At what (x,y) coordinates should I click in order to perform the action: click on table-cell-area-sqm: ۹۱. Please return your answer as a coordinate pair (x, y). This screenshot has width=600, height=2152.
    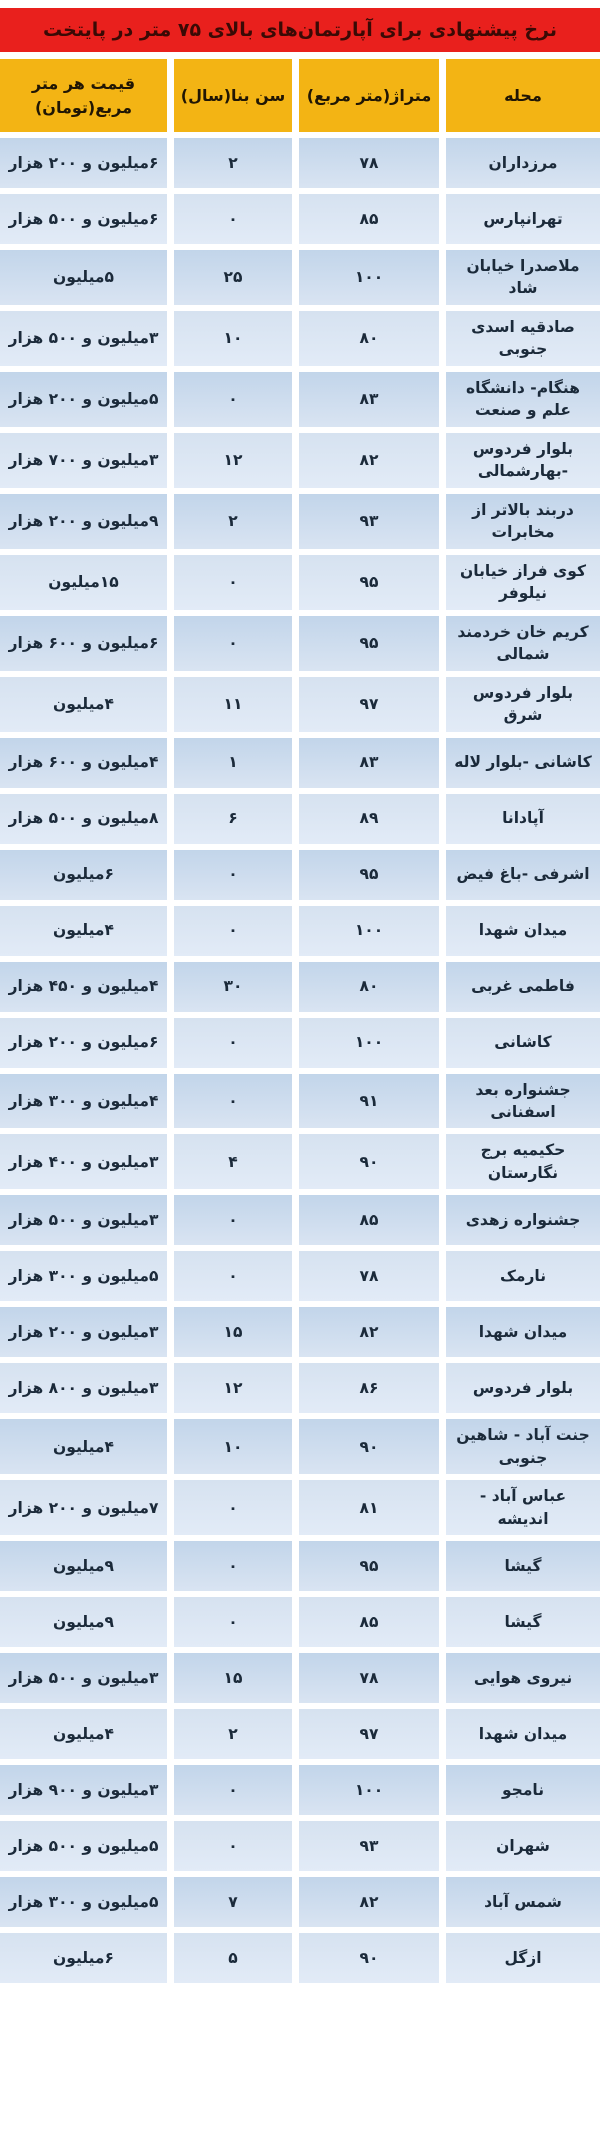
    Looking at the image, I should click on (369, 1101).